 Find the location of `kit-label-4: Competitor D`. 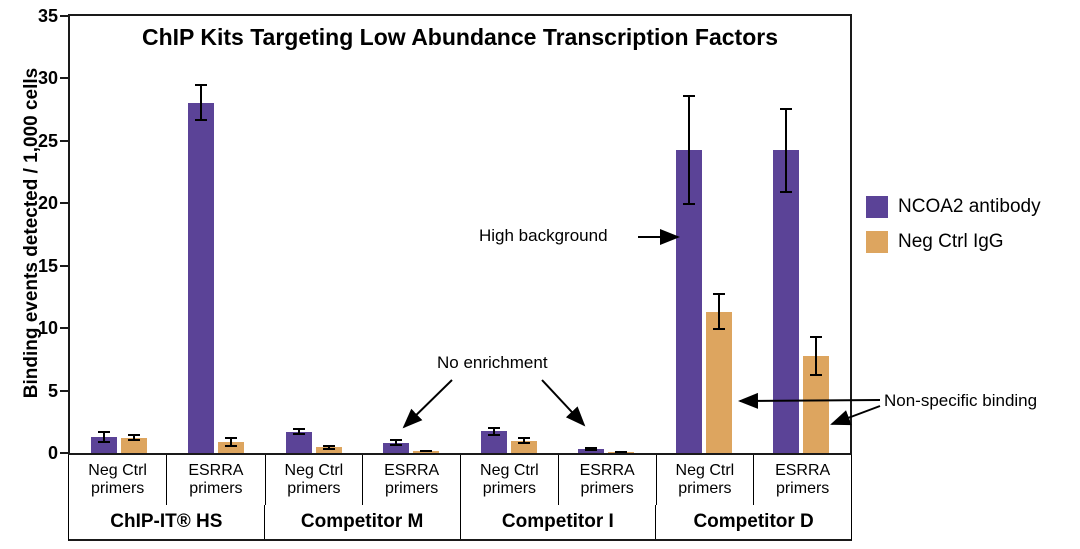

kit-label-4: Competitor D is located at coordinates (753, 522).